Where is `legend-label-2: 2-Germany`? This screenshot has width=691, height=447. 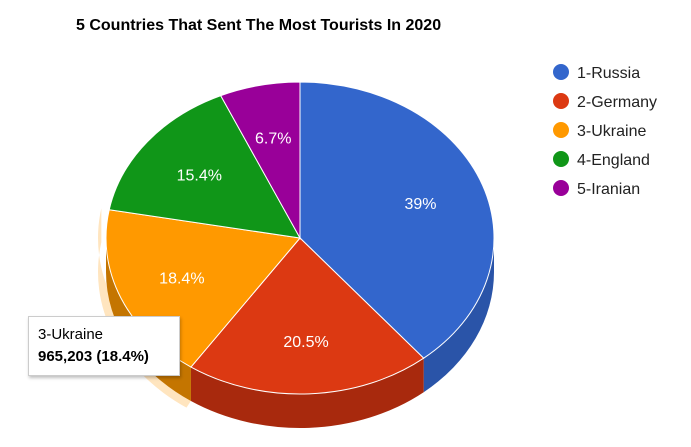
legend-label-2: 2-Germany is located at coordinates (617, 102).